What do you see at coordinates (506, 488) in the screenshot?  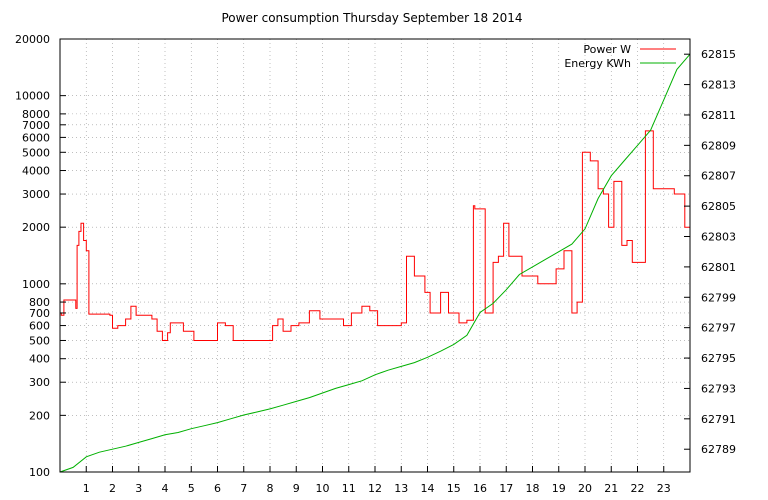 I see `x-tick-label: 17` at bounding box center [506, 488].